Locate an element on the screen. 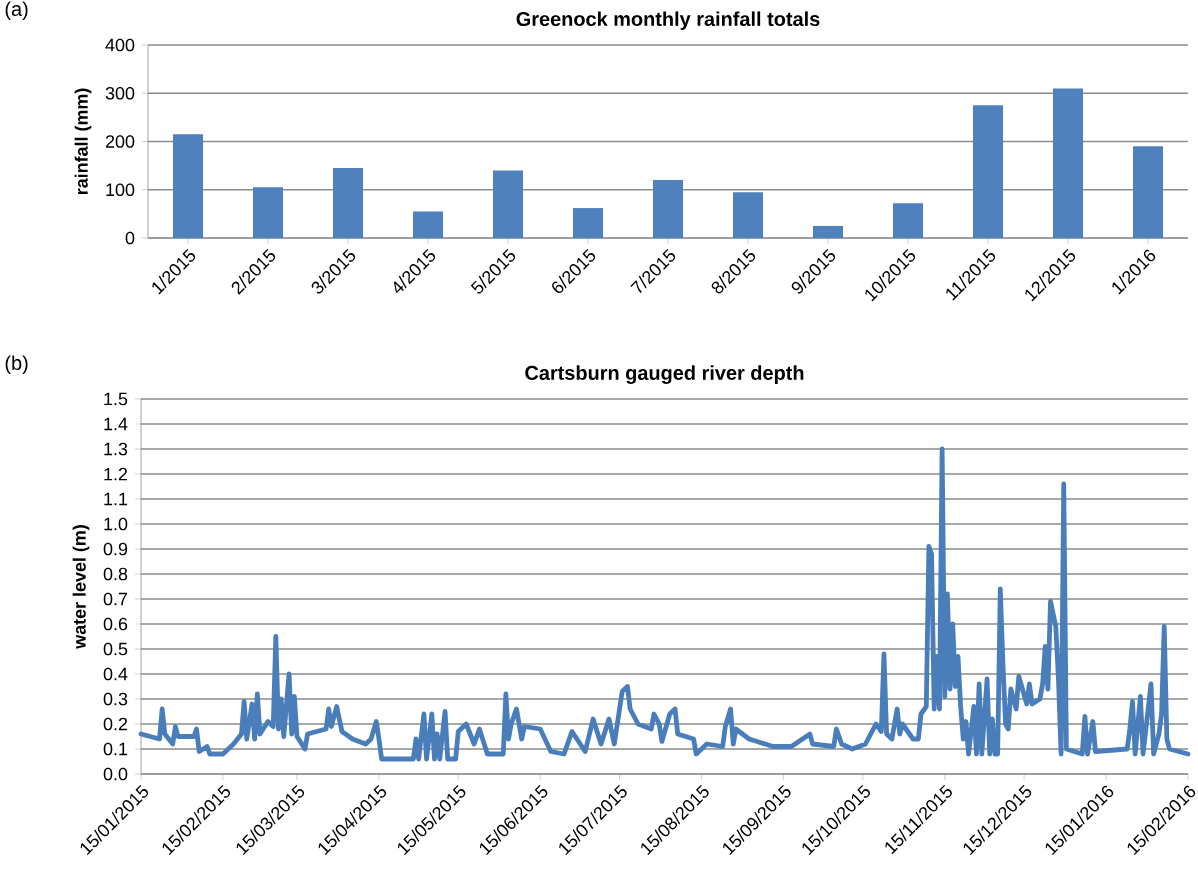 The height and width of the screenshot is (889, 1198). y-axis-title: water level (m) is located at coordinates (81, 587).